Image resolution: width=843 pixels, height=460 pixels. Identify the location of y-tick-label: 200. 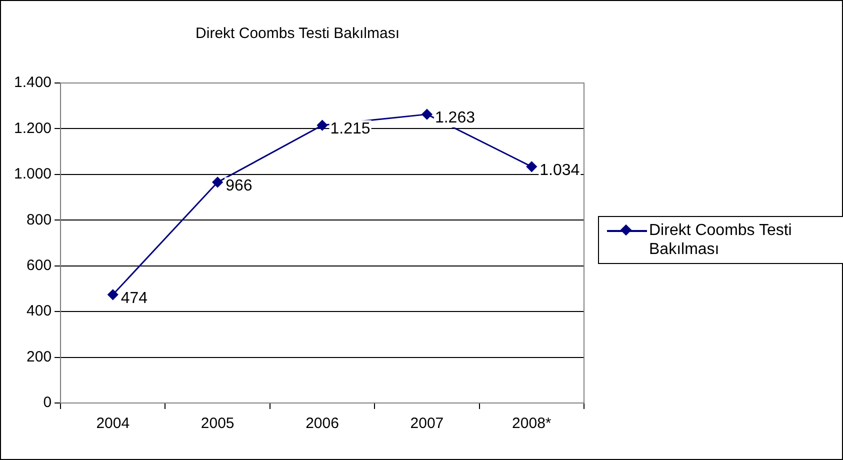
(39, 357).